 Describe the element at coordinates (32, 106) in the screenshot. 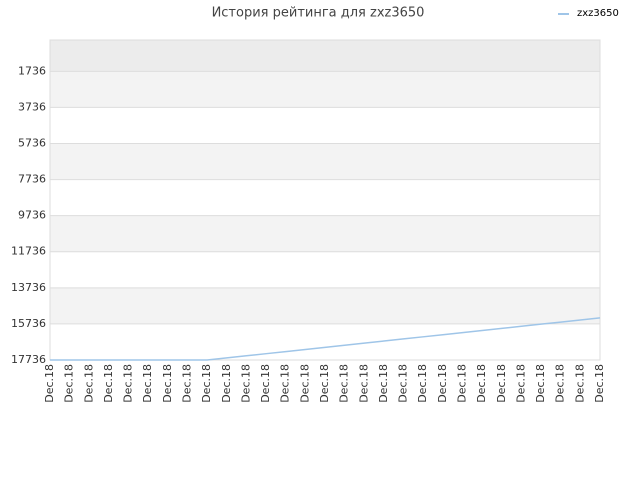

I see `y-tick-label: 3736` at that location.